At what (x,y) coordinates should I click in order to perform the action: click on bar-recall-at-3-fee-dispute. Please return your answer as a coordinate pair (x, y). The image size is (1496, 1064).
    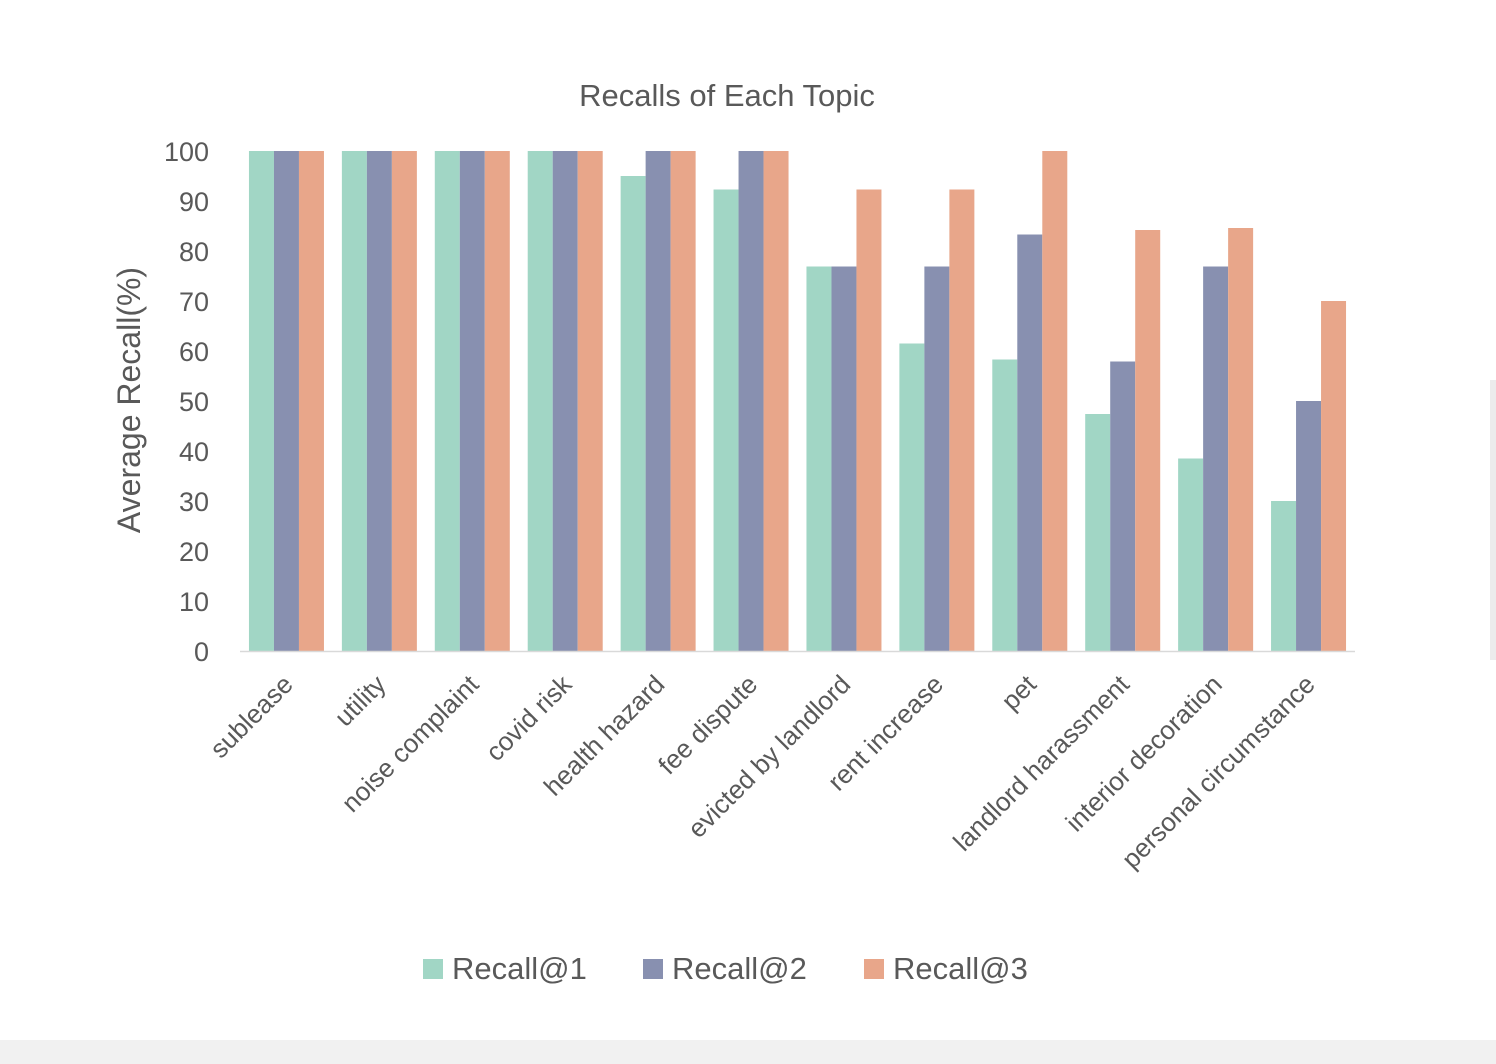
    Looking at the image, I should click on (776, 401).